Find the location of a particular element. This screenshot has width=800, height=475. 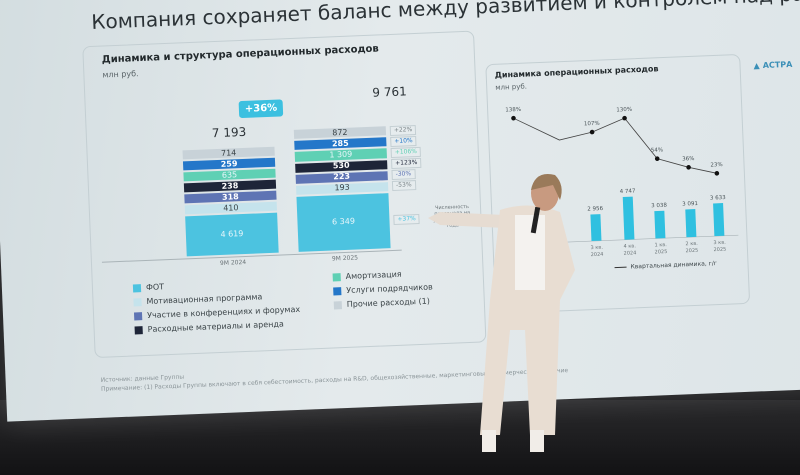

line-label: 138% is located at coordinates (513, 110).